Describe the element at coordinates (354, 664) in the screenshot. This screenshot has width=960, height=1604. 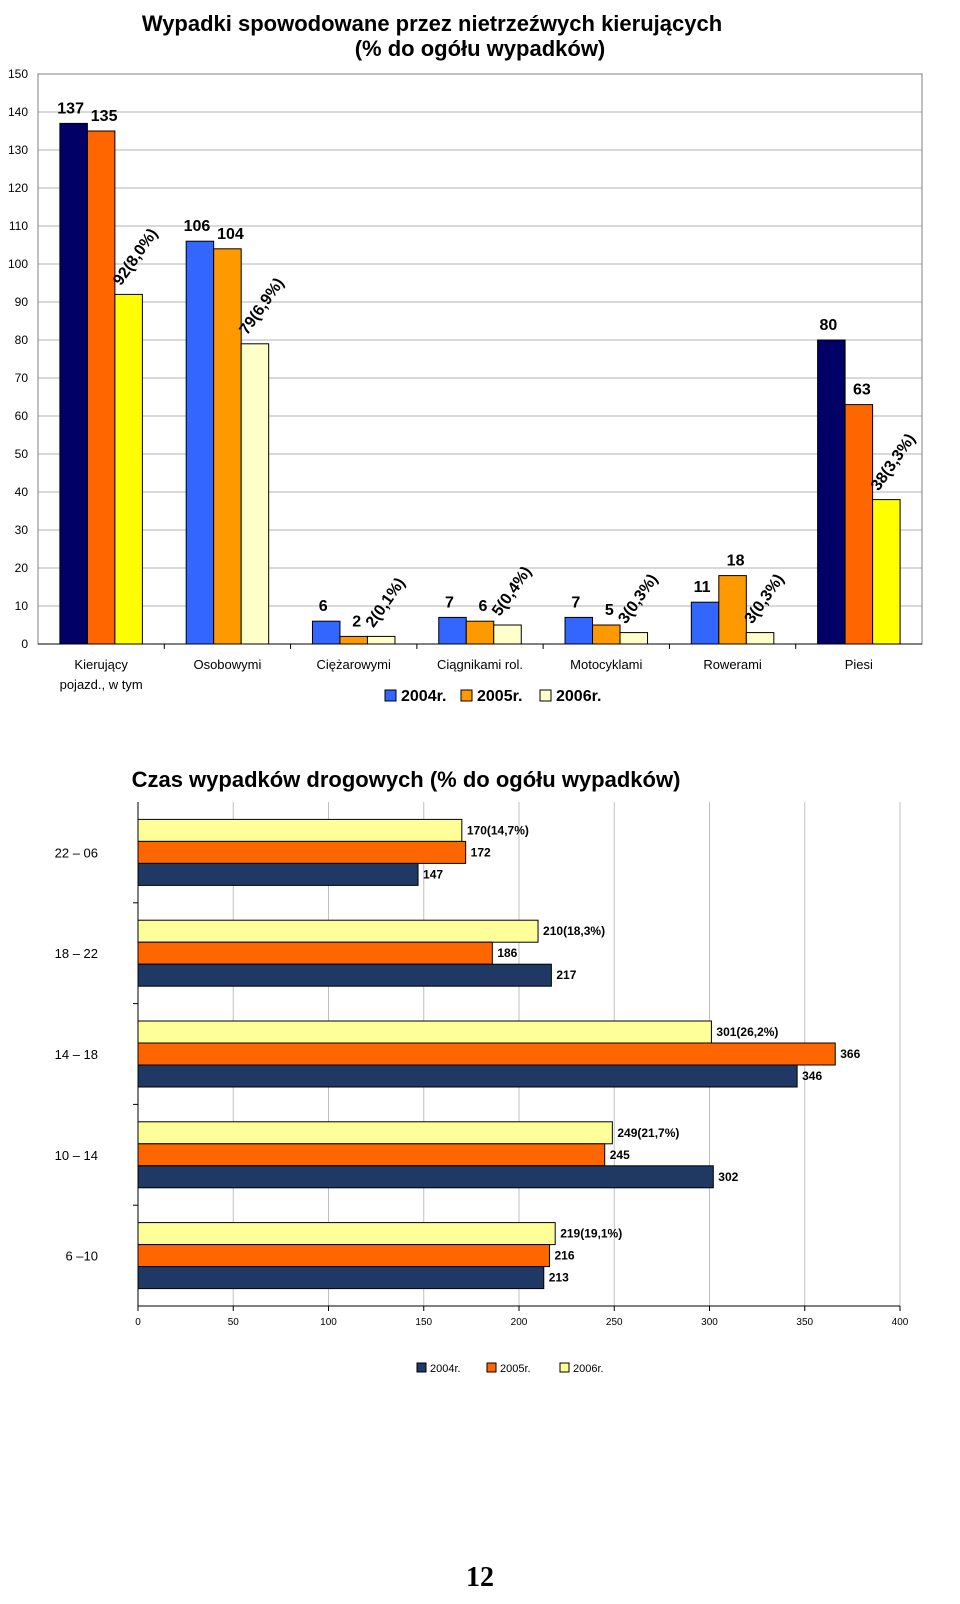
I see `category-label: Ciężarowymi` at that location.